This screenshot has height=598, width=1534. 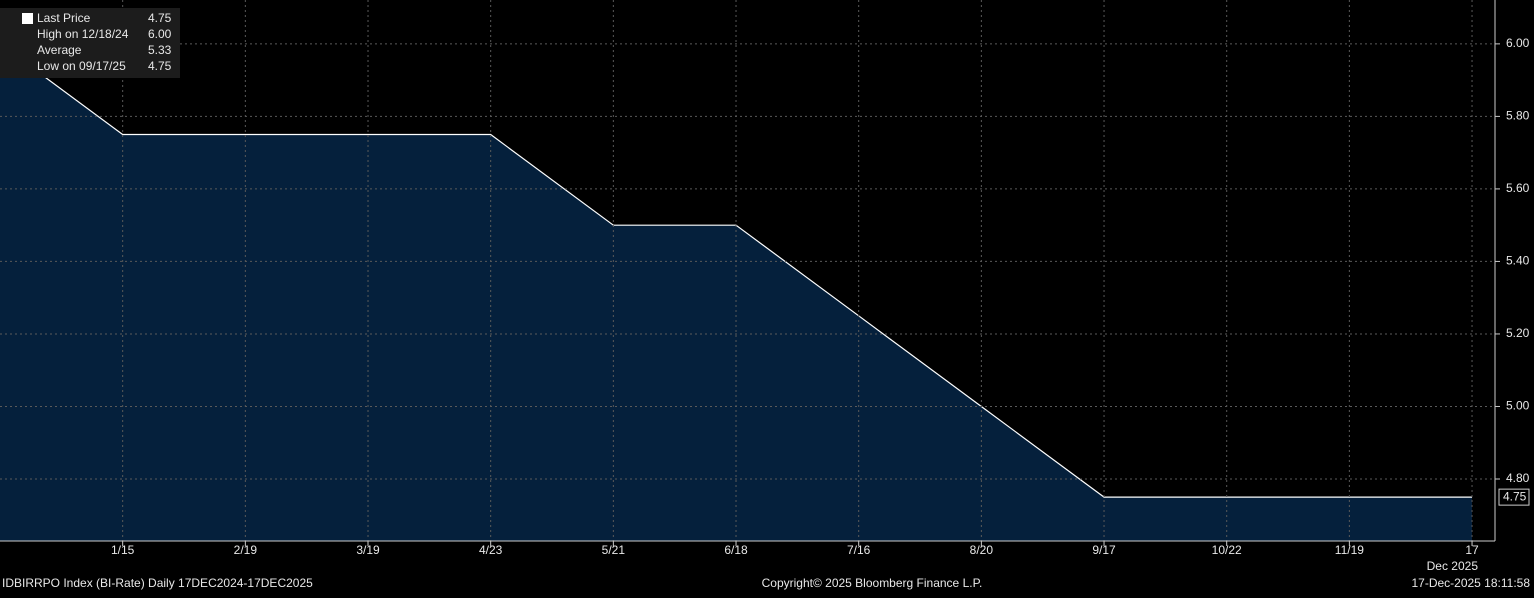 What do you see at coordinates (123, 550) in the screenshot?
I see `x-tick-label: 1/15` at bounding box center [123, 550].